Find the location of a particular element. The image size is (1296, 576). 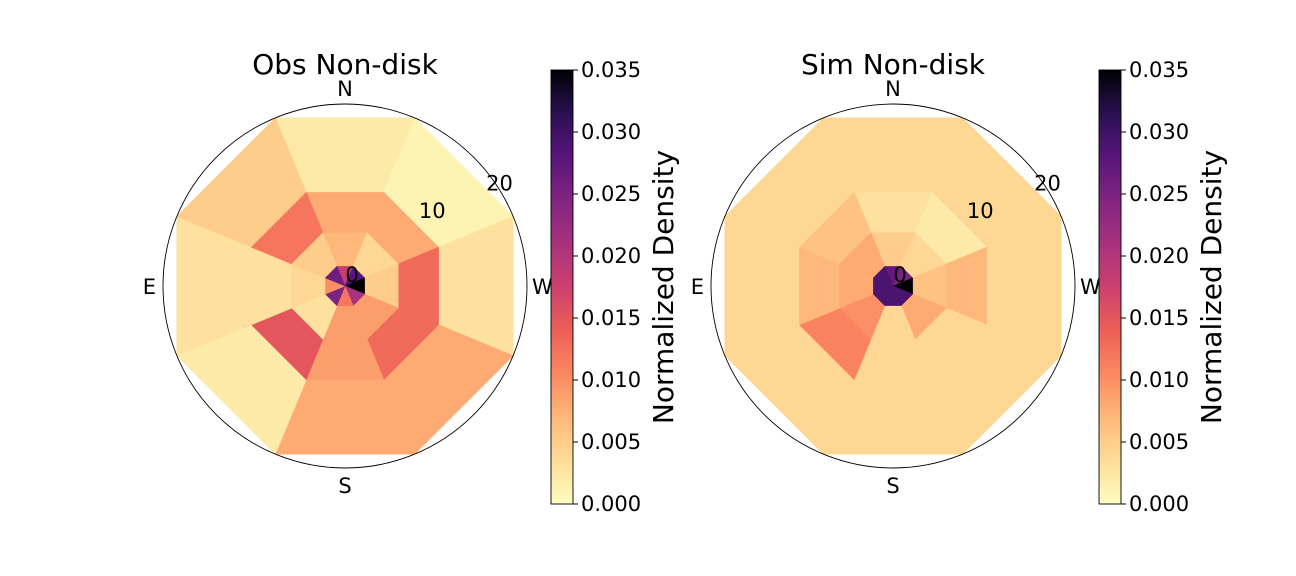

chart-title: Obs Non-disk is located at coordinates (345, 64).